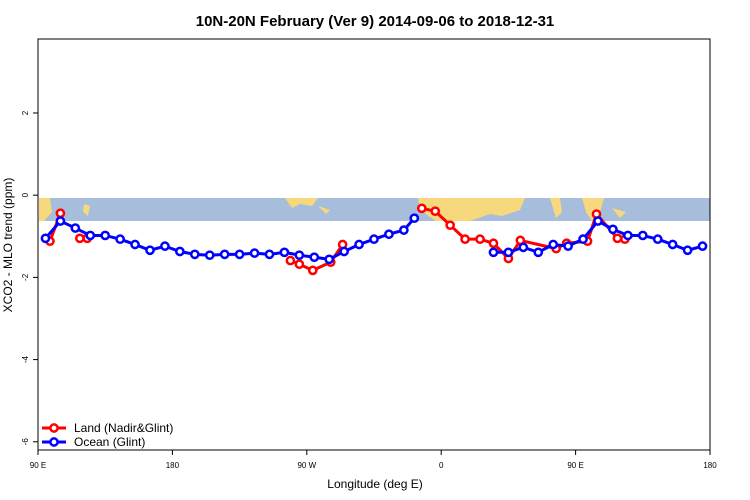 Image resolution: width=750 pixels, height=500 pixels. Describe the element at coordinates (25, 194) in the screenshot. I see `y-tick-label: 0` at that location.